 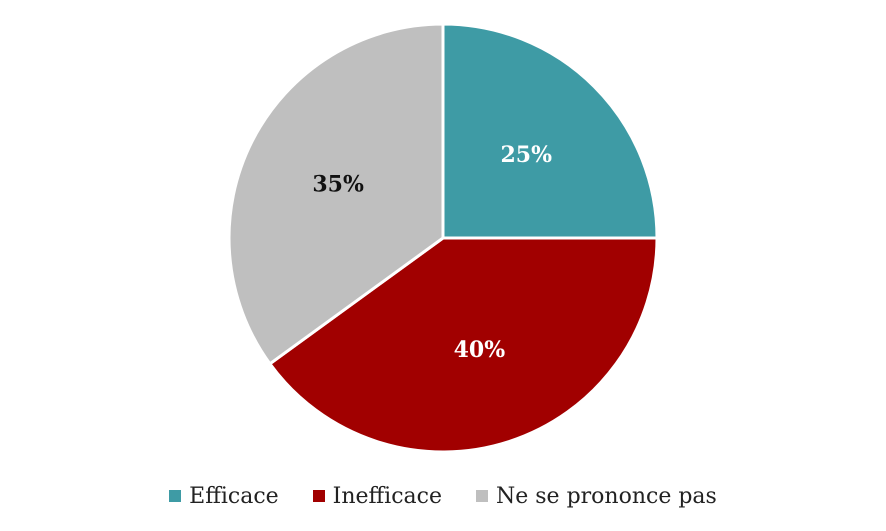 What do you see at coordinates (606, 496) in the screenshot?
I see `legend-label-ne-se-prononce-pas: Ne se prononce pas` at bounding box center [606, 496].